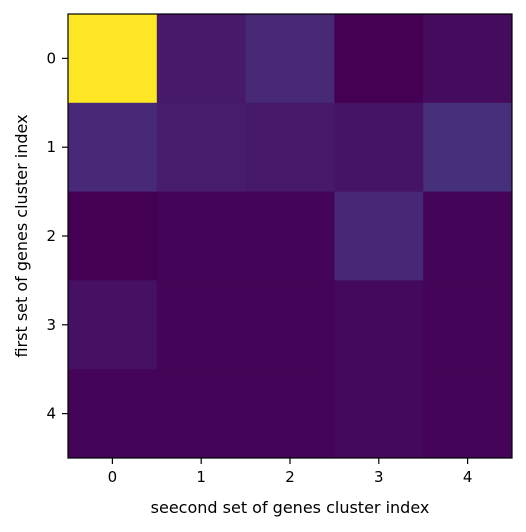 This screenshot has width=526, height=532. I want to click on heatmap-cell-r3-c3, so click(379, 325).